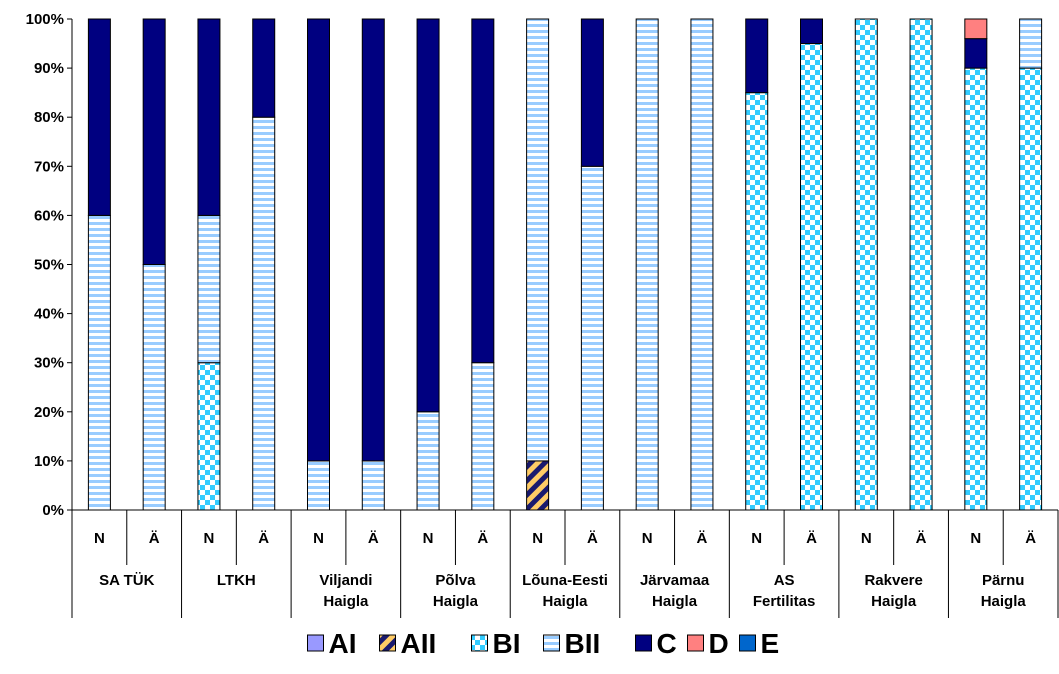 This screenshot has height=674, width=1059. Describe the element at coordinates (757, 301) in the screenshot. I see `bar-as-fertilitas-n-bi` at that location.